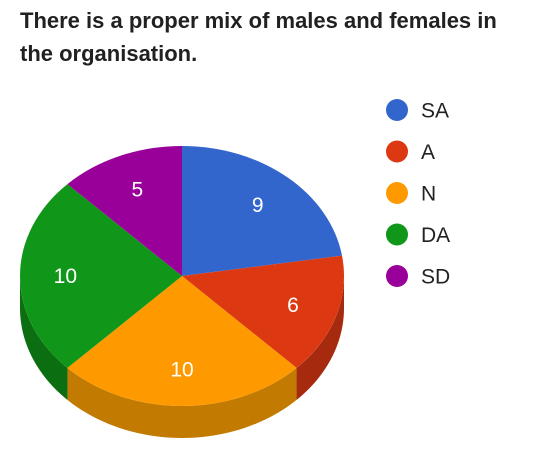 This screenshot has width=534, height=453. I want to click on legend-swatch-n, so click(397, 193).